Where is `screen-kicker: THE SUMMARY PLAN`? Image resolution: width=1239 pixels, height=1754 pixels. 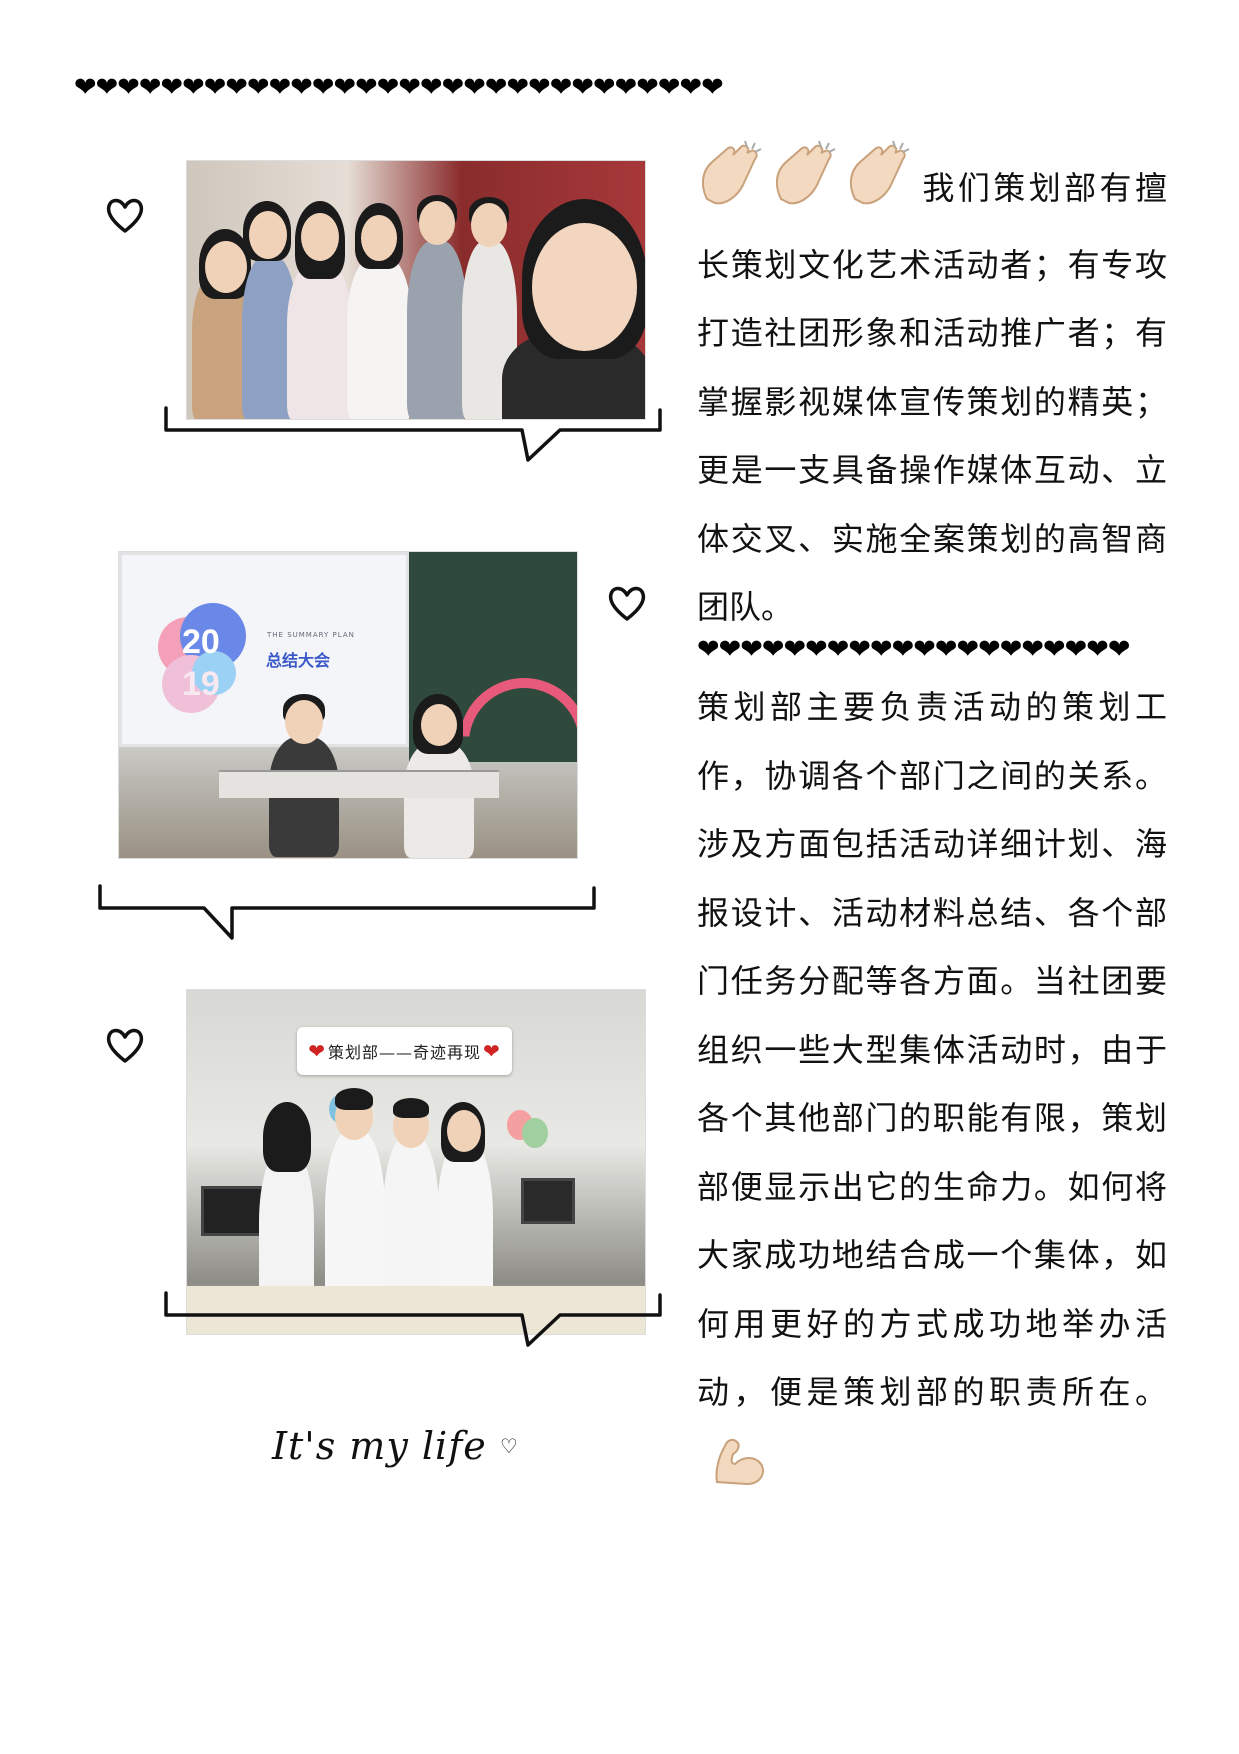 screen-kicker: THE SUMMARY PLAN is located at coordinates (311, 635).